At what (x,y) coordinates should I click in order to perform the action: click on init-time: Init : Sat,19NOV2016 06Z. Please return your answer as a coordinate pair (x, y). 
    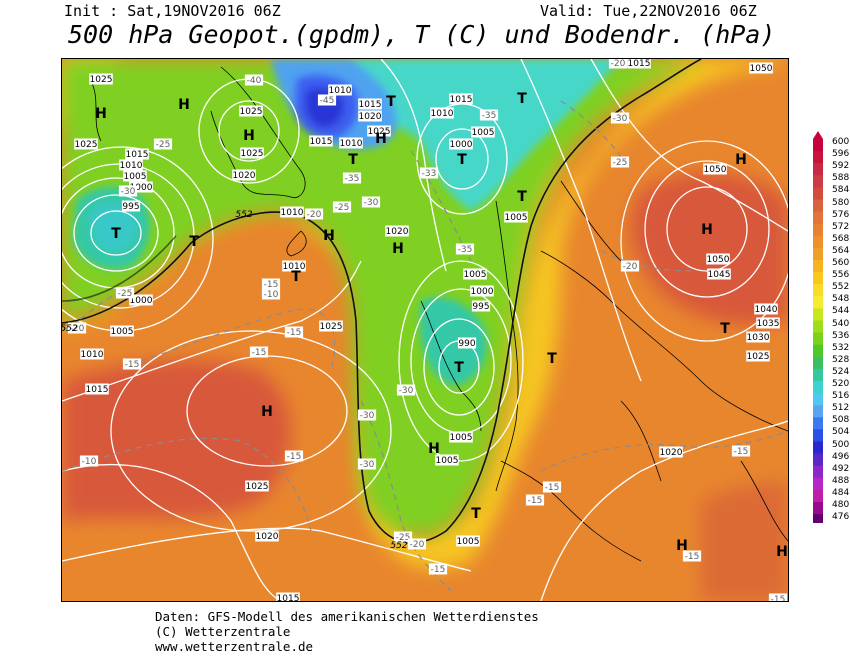
    Looking at the image, I should click on (172, 11).